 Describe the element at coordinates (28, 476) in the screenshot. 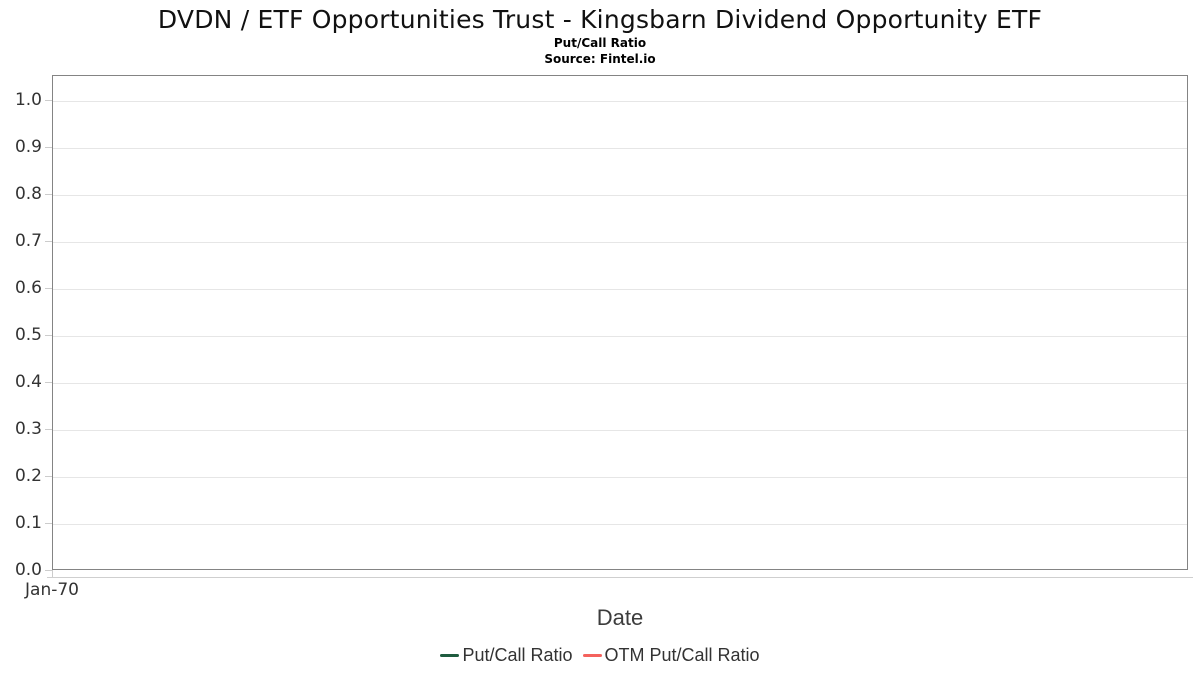

I see `y-tick-label: 0.2` at that location.